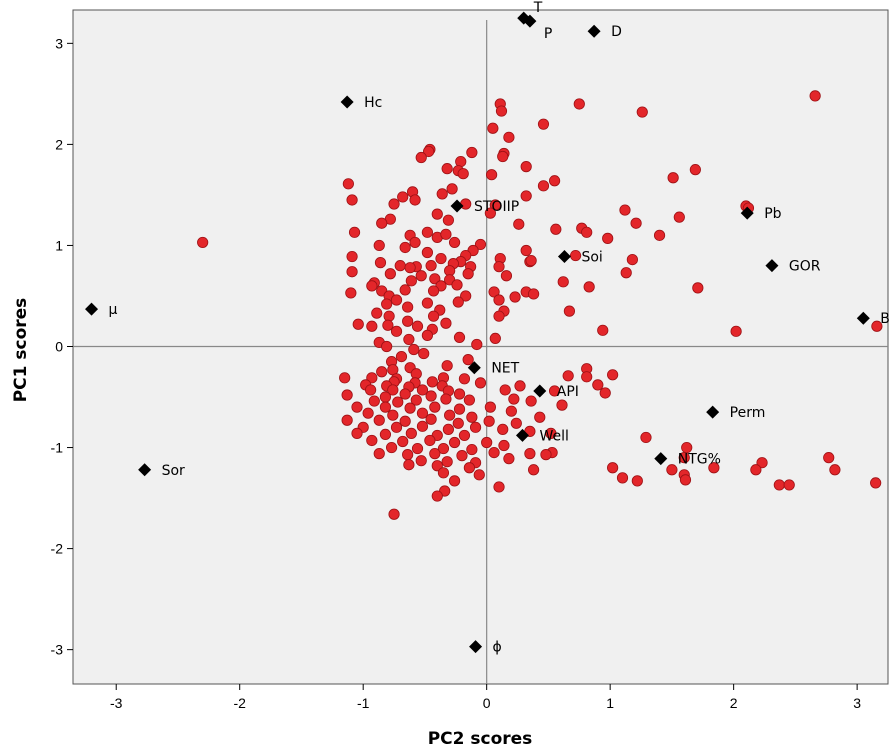 Image resolution: width=890 pixels, height=754 pixels. I want to click on x-tick-label: -3, so click(116, 703).